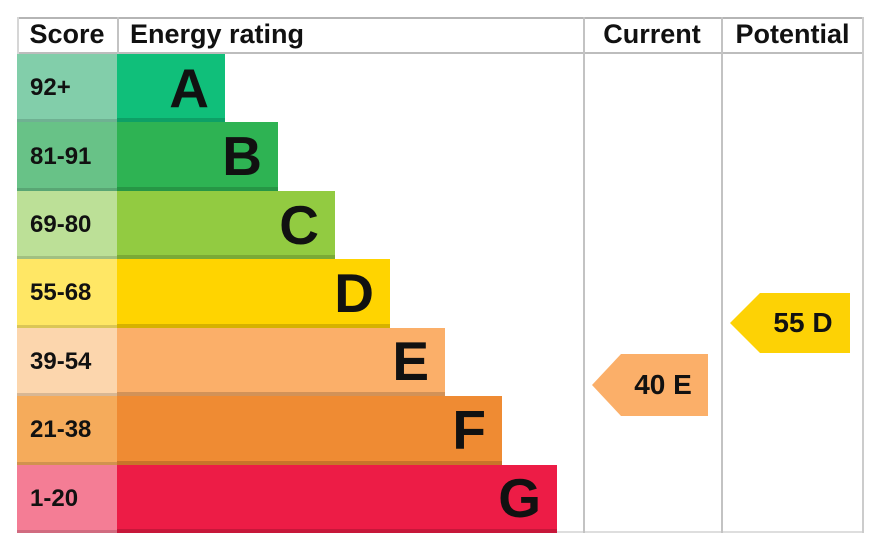  I want to click on band-row-c: 69-80 C, so click(440, 225).